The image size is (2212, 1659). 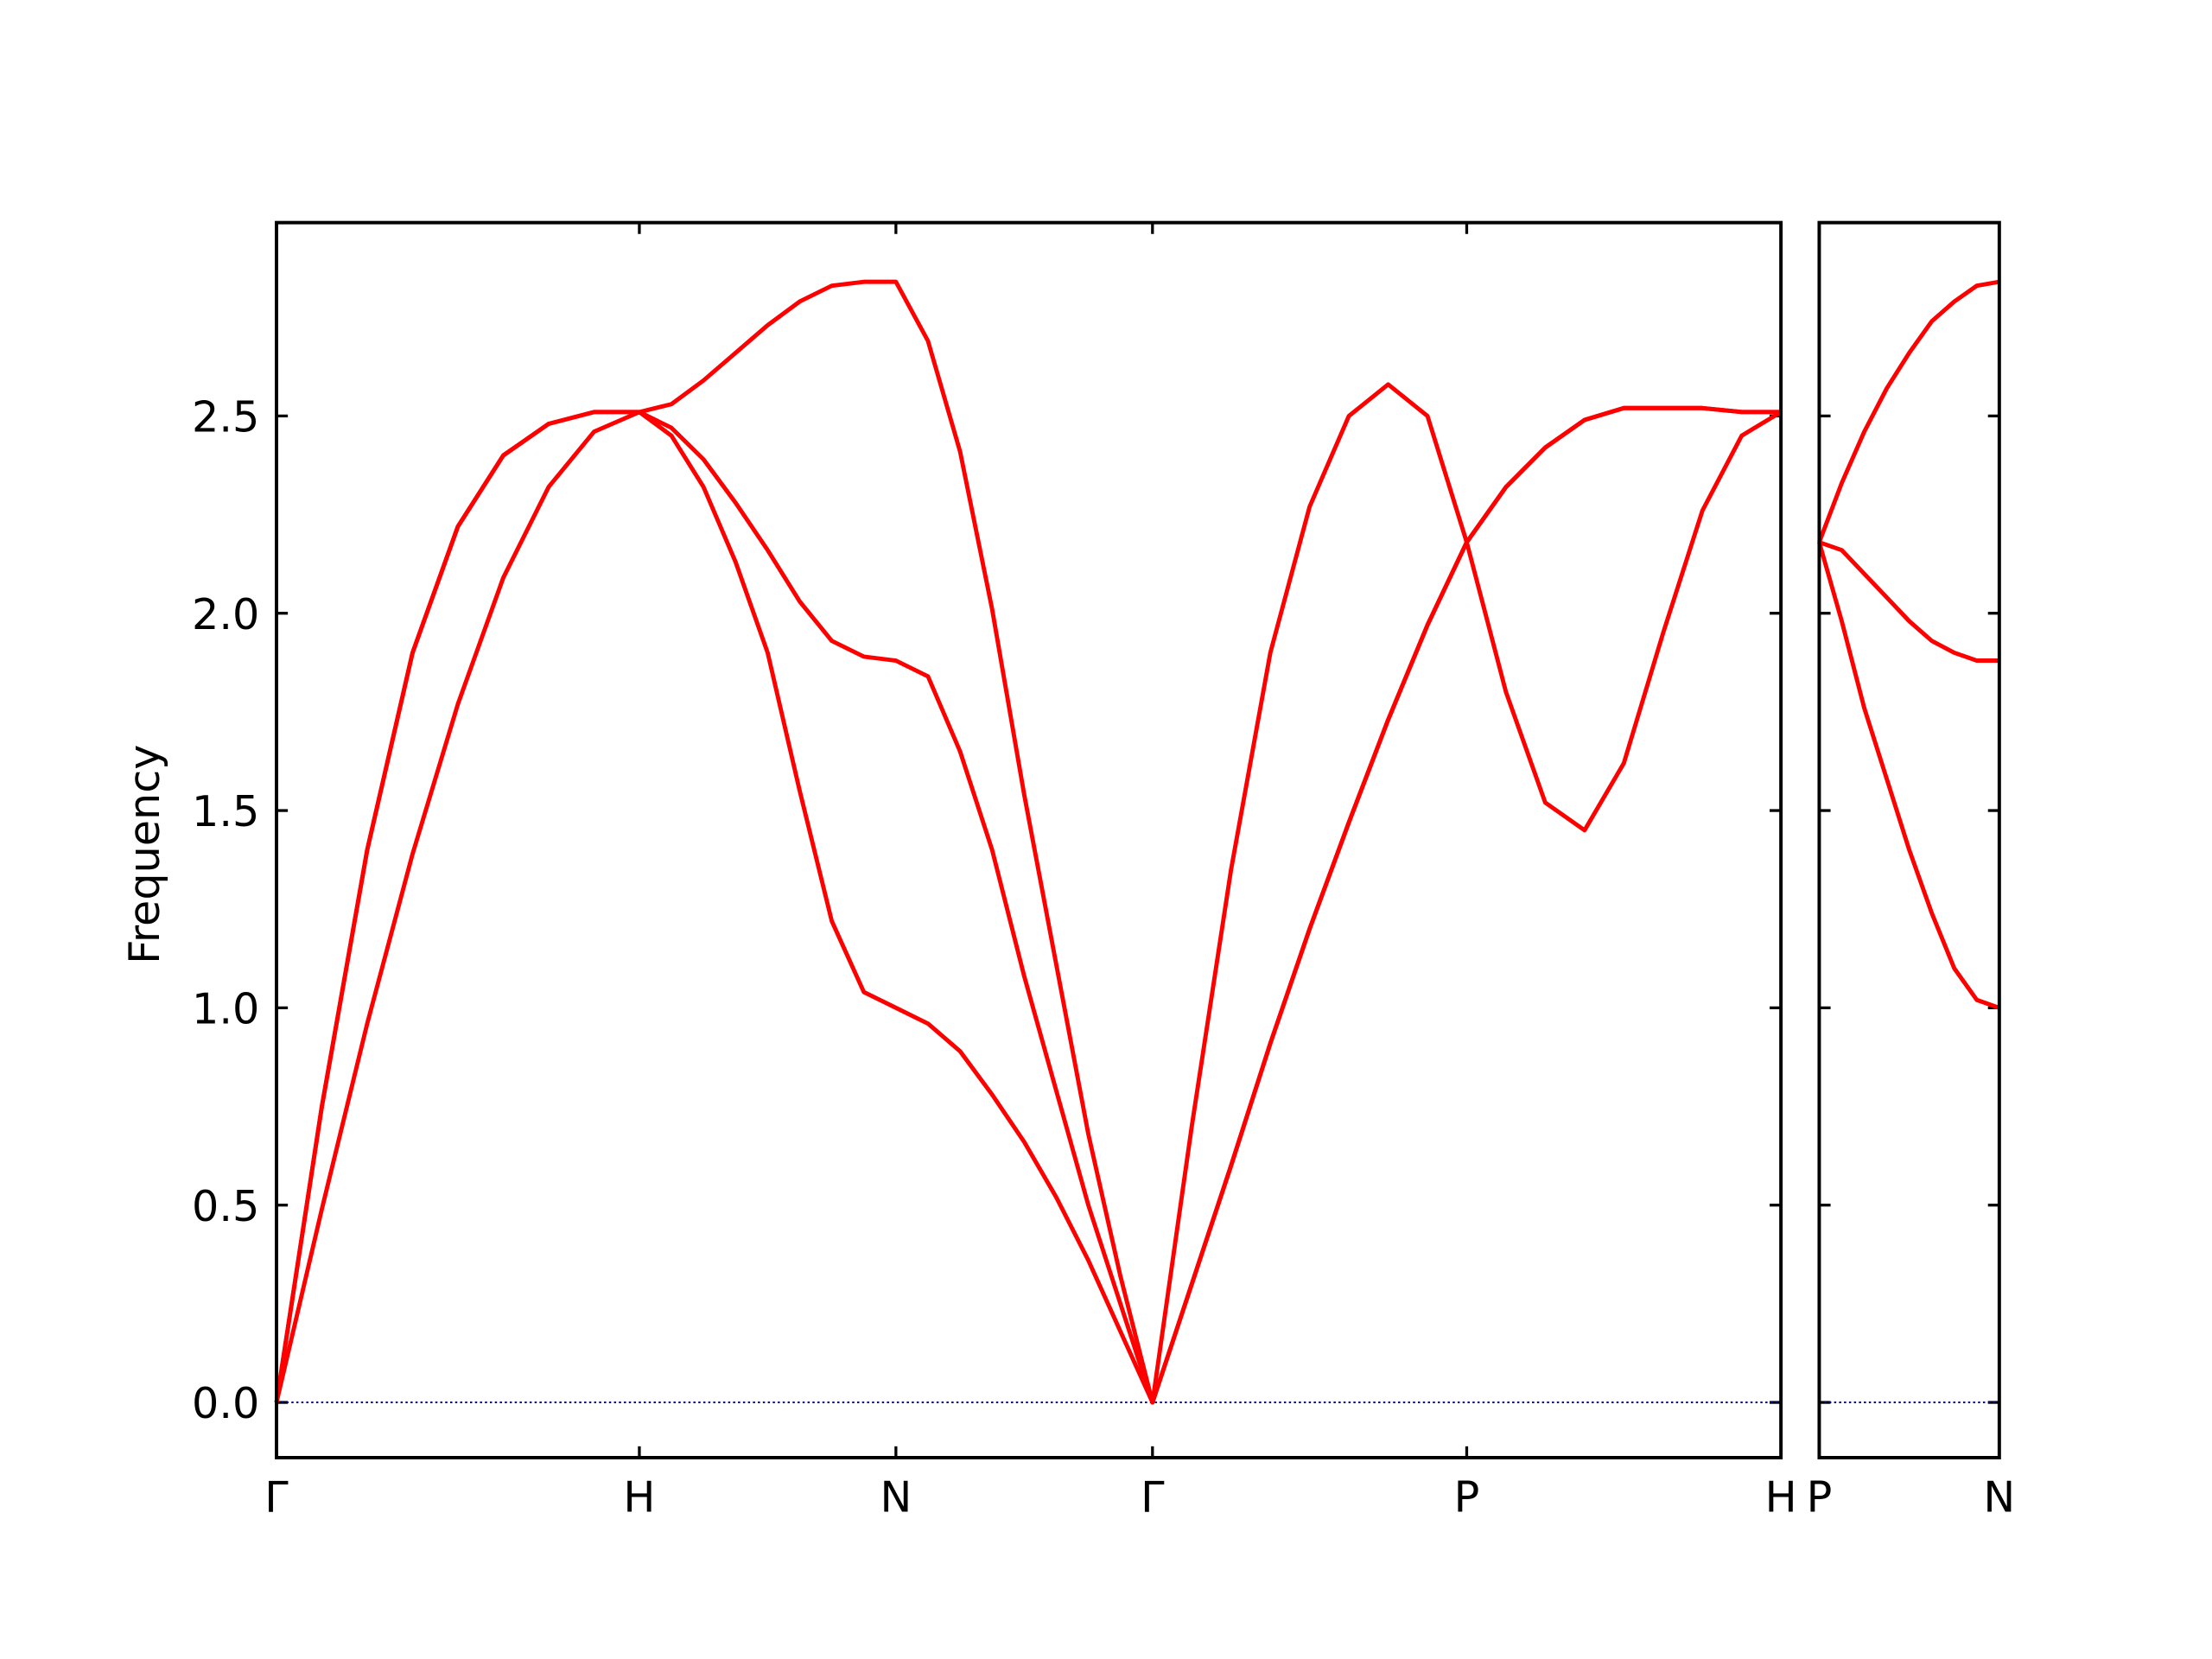 I want to click on y-tick-label: 2.5, so click(x=225, y=416).